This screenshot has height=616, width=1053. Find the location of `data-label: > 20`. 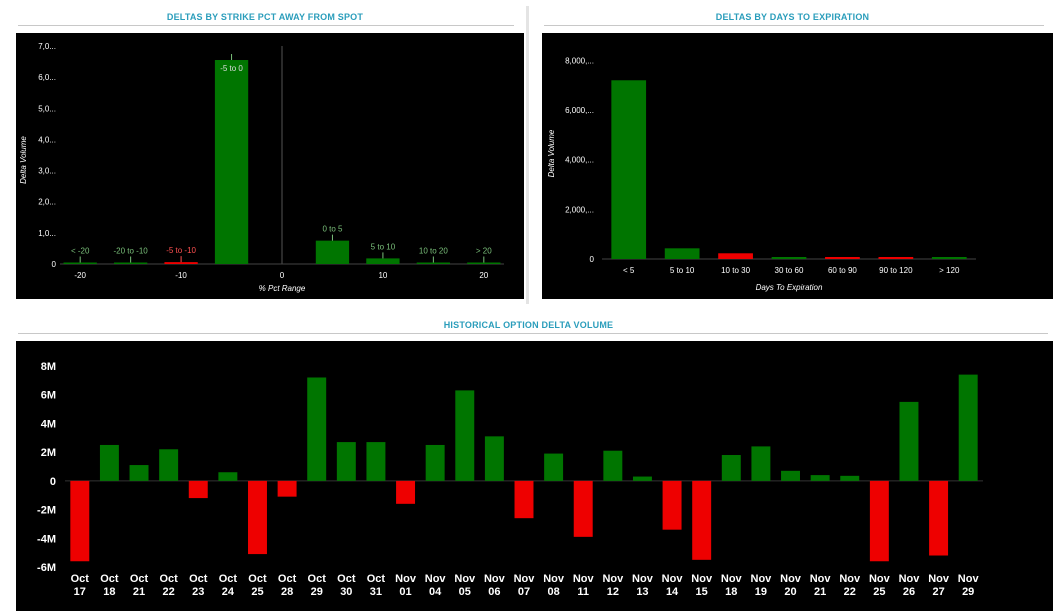

data-label: > 20 is located at coordinates (484, 251).